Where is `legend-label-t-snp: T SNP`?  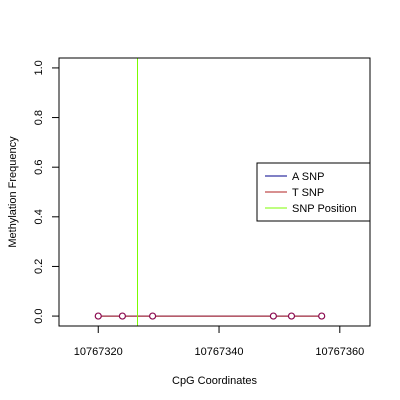
legend-label-t-snp: T SNP is located at coordinates (308, 193).